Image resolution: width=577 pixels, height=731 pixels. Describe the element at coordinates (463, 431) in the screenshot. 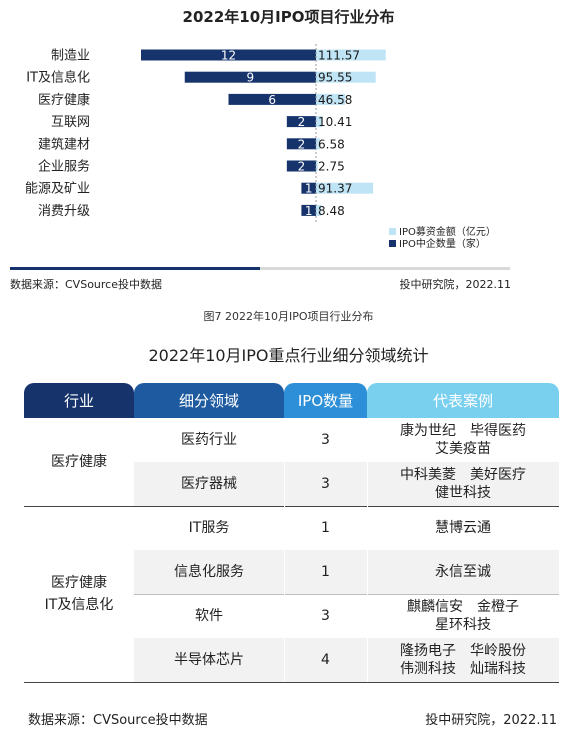

I see `case-line: 康为世纪 毕得医药` at that location.